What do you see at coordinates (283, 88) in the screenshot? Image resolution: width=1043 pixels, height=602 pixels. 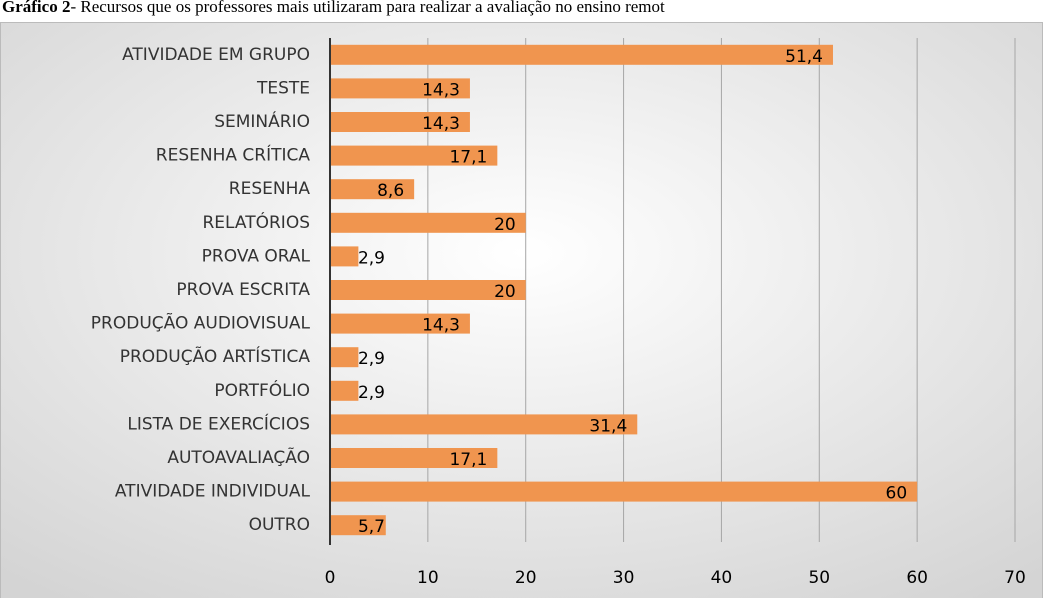 I see `y-tick-label: TESTE` at bounding box center [283, 88].